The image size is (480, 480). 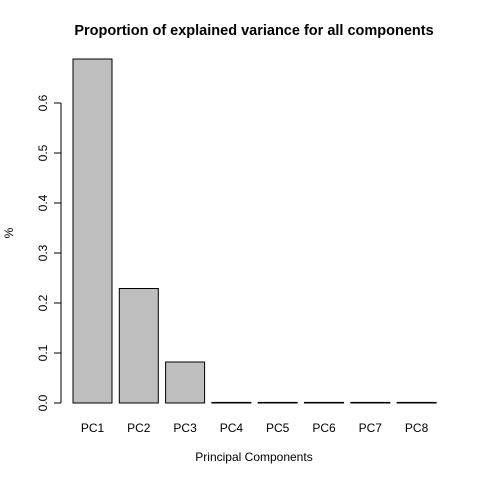 What do you see at coordinates (43, 402) in the screenshot?
I see `y-tick-label: 0.0` at bounding box center [43, 402].